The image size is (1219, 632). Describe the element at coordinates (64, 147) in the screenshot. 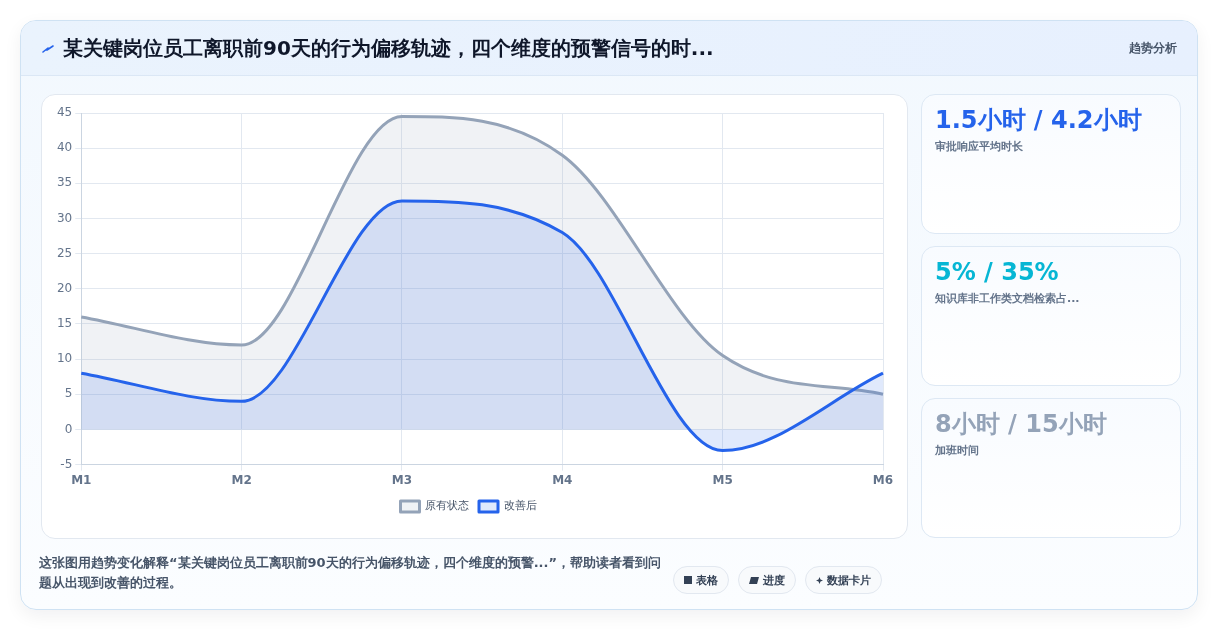

I see `y-tick-label: 40` at that location.